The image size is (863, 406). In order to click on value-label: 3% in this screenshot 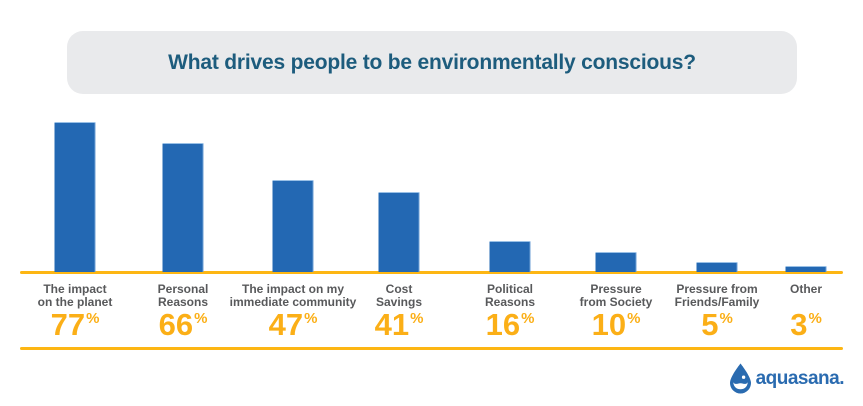, I will do `click(794, 327)`.